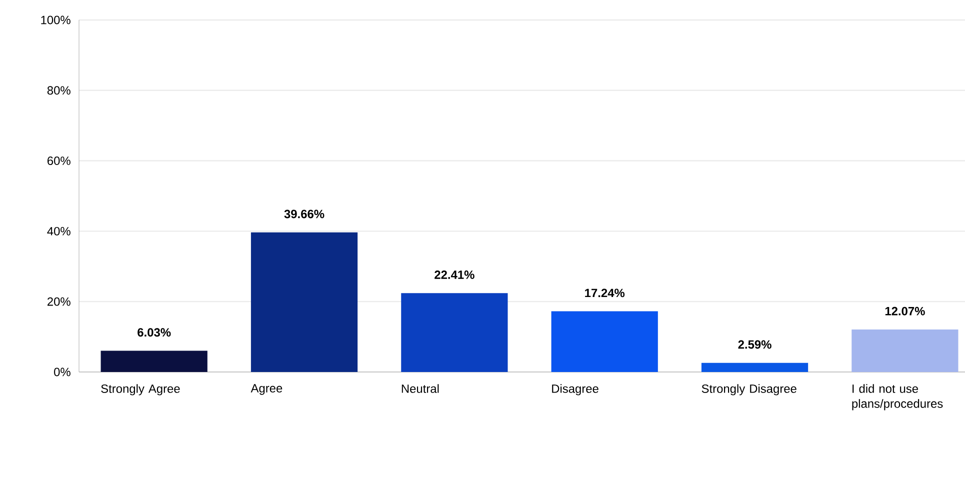 Image resolution: width=965 pixels, height=486 pixels. Describe the element at coordinates (266, 389) in the screenshot. I see `x-tick-label: Agree` at that location.